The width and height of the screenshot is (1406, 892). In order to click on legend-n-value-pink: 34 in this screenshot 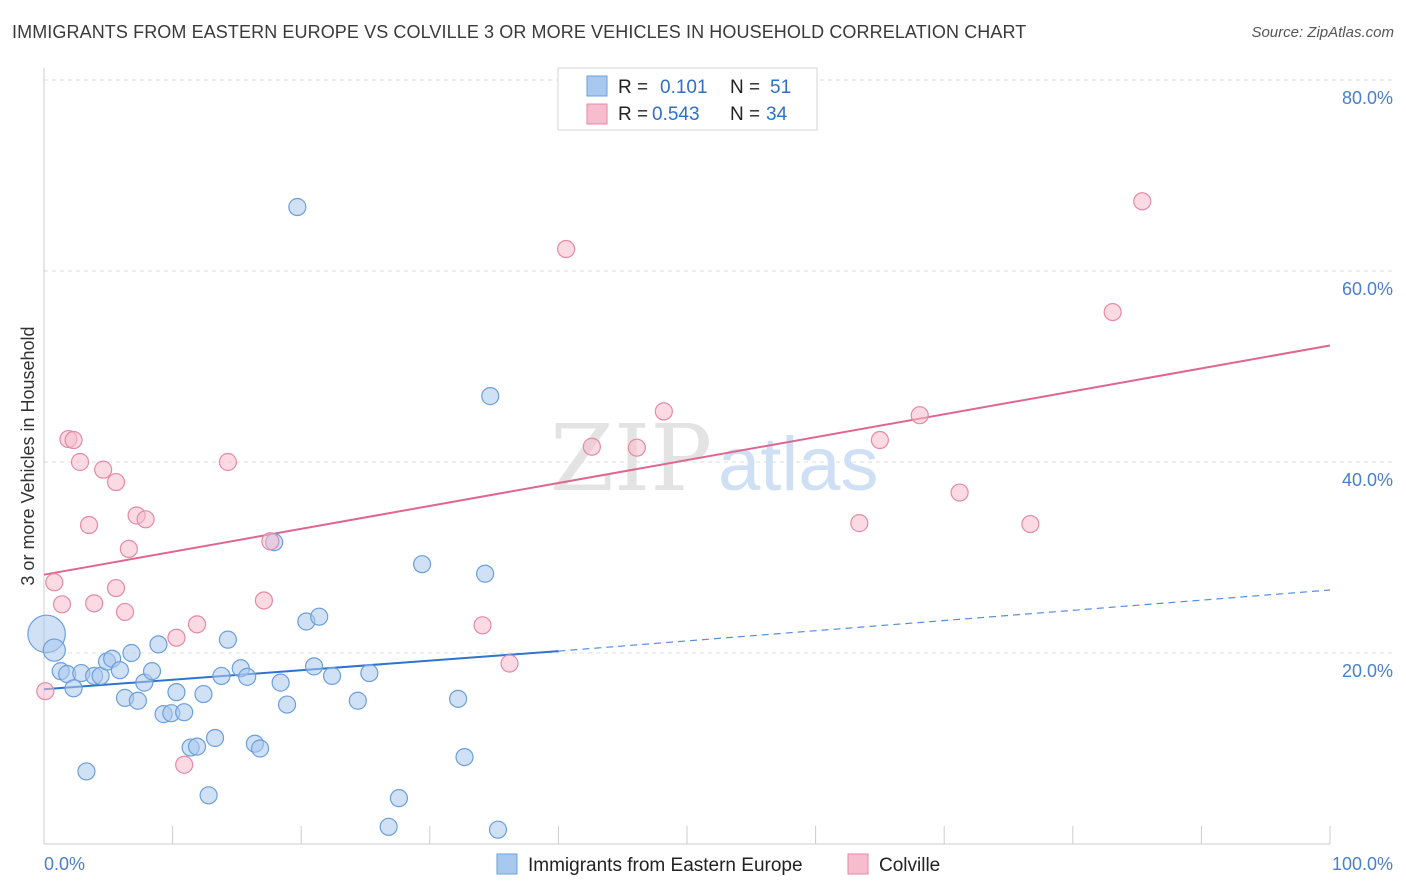, I will do `click(777, 114)`.